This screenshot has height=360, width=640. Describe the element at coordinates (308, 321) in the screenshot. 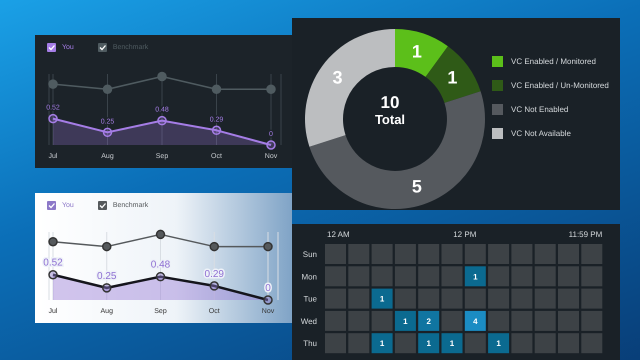

I see `y-tick-label: Wed` at that location.